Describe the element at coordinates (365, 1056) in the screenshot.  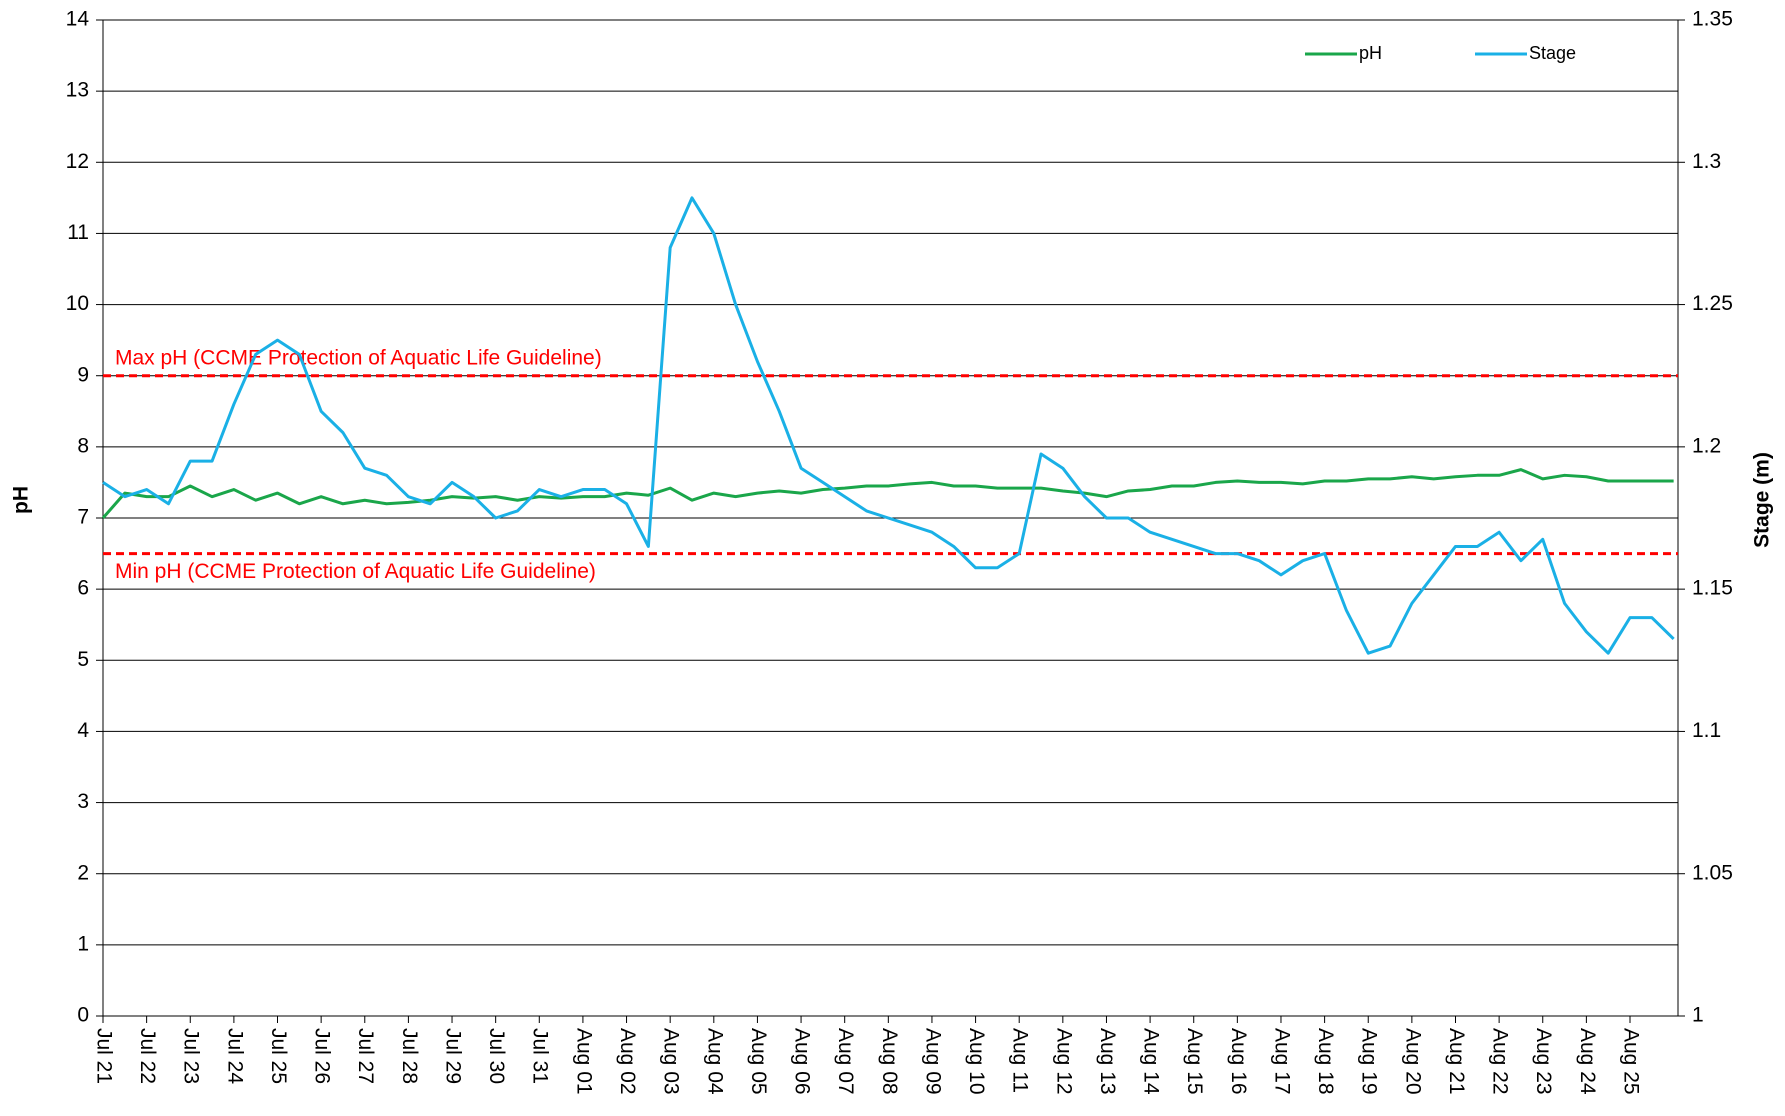
I see `x-tick-label: Jul 27` at that location.